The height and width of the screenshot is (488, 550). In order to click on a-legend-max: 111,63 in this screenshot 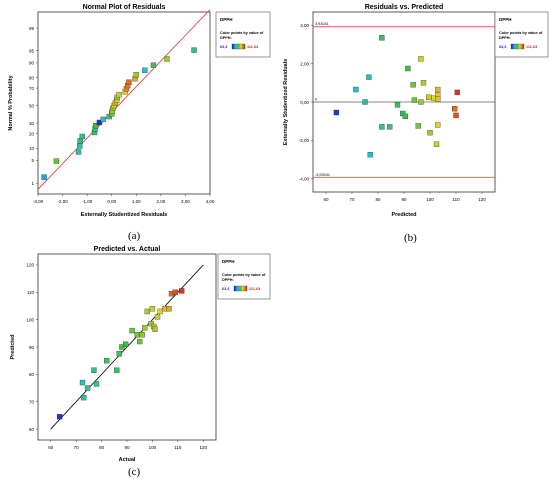, I will do `click(252, 47)`.